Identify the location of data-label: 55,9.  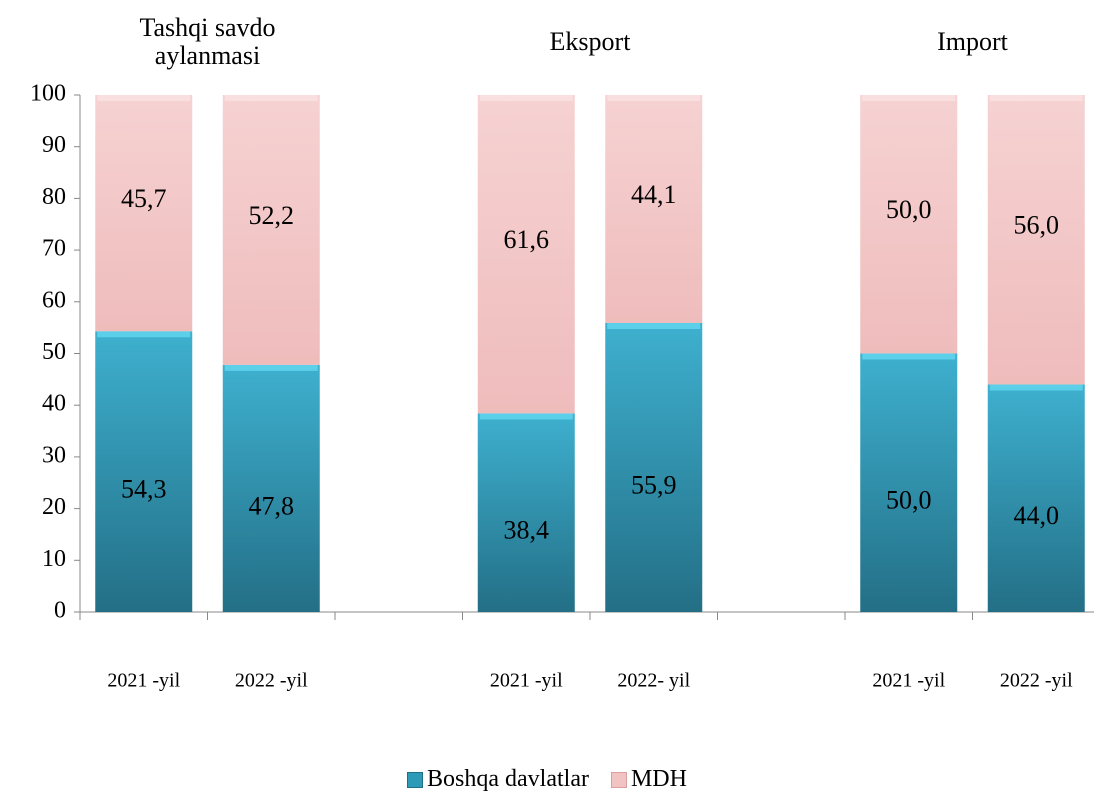
(654, 484).